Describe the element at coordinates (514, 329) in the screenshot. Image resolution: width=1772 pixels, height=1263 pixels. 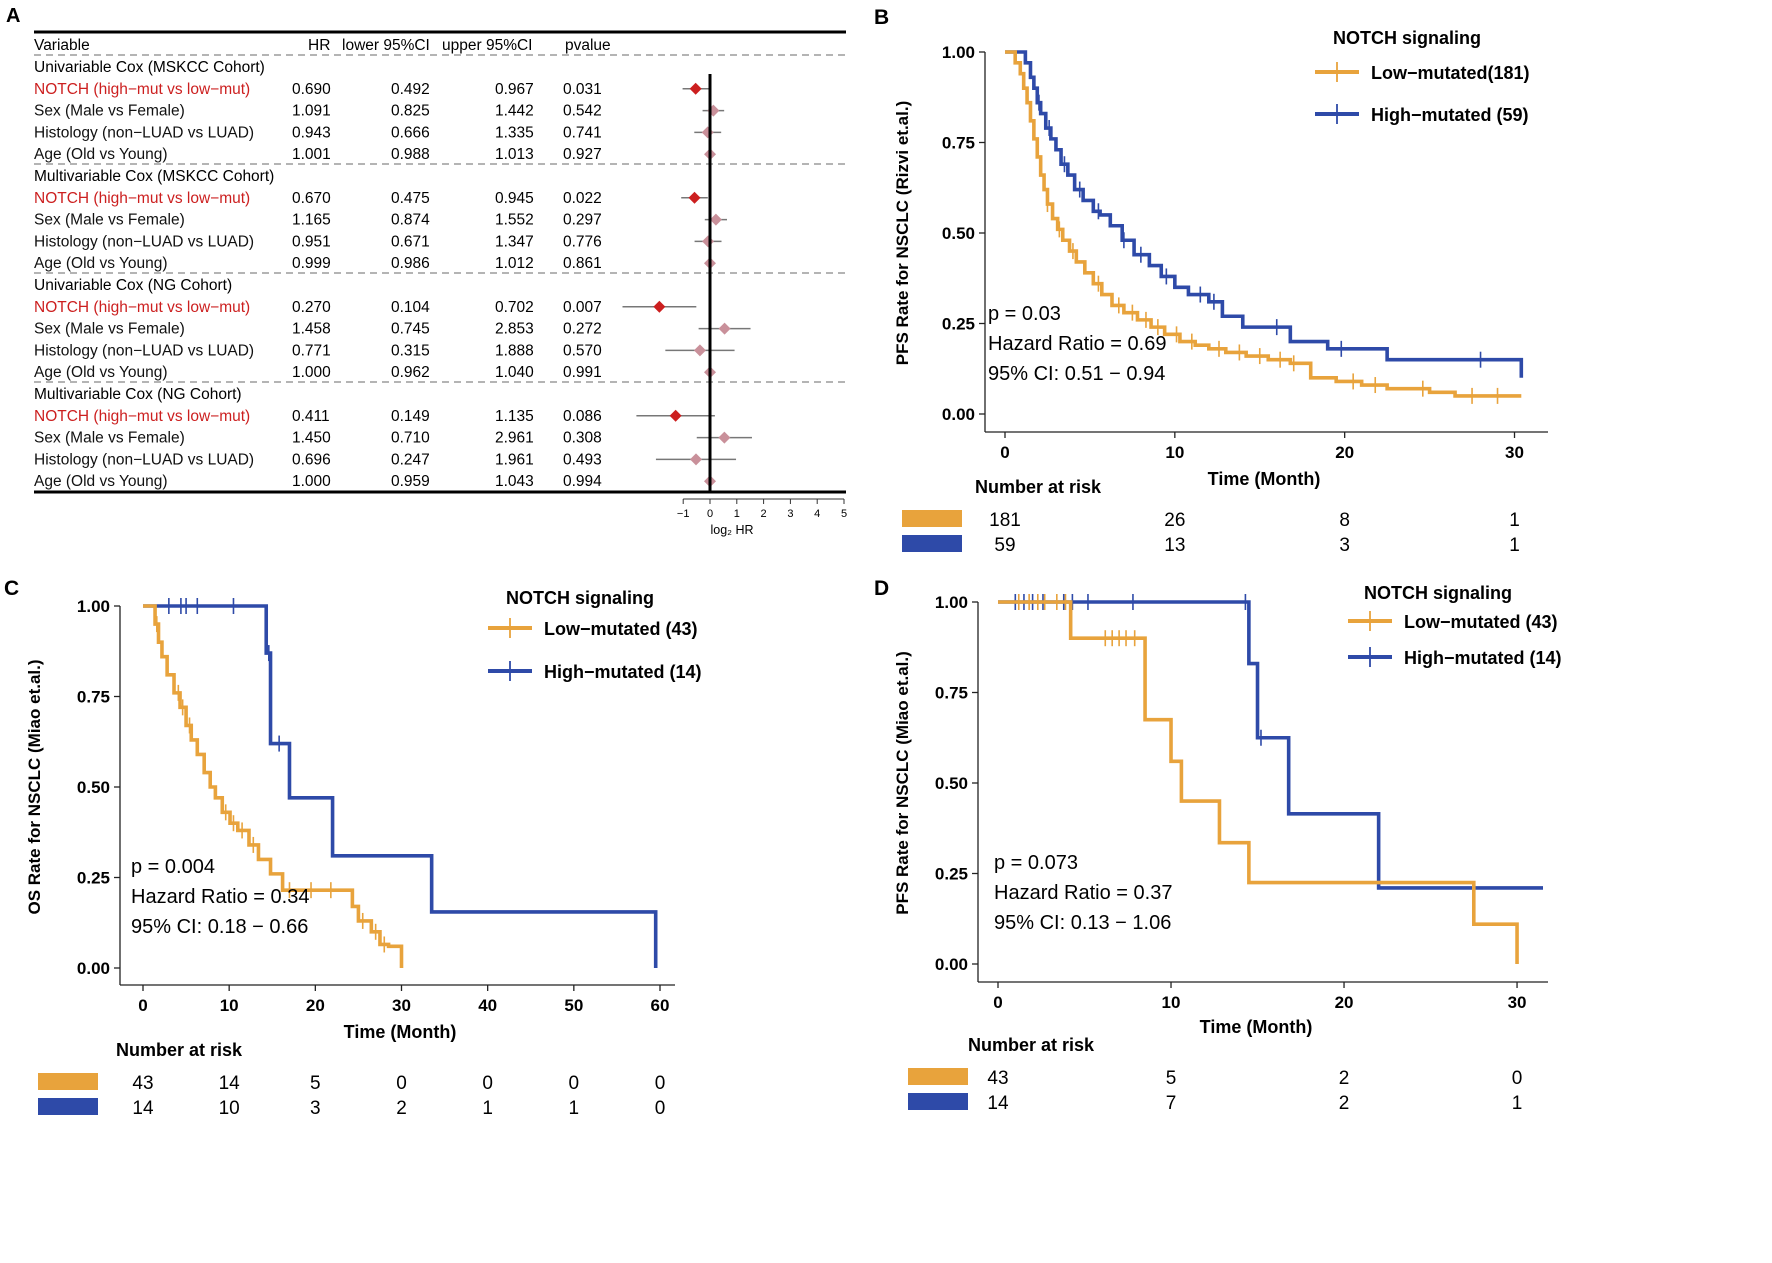
I see `row-upper-ci: 2.853` at that location.